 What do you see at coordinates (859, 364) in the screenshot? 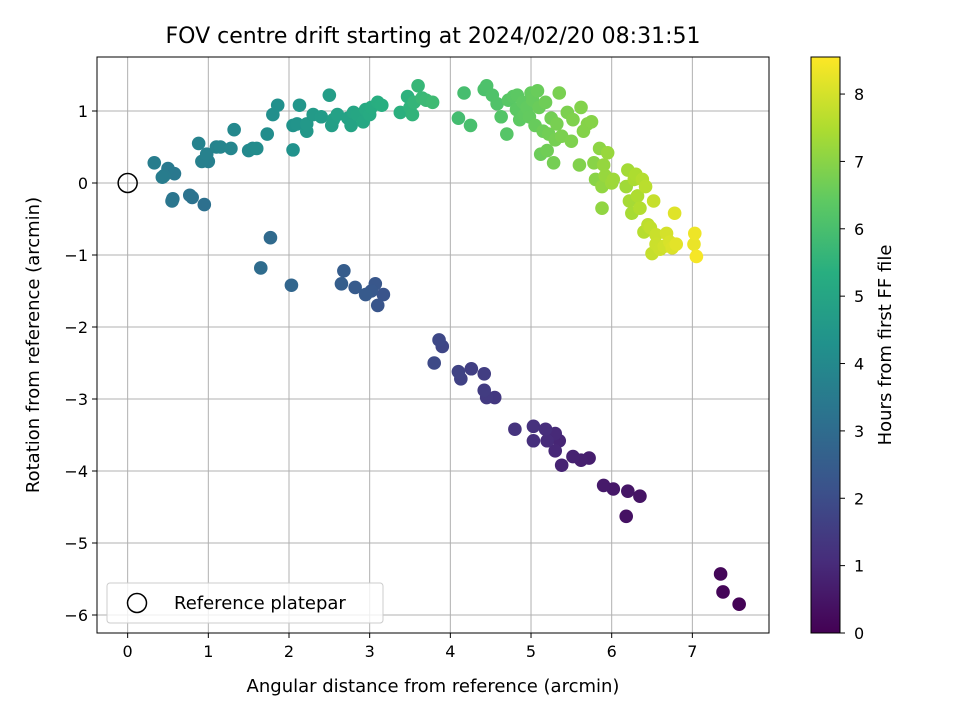
I see `colorbar-tick-label: 4` at bounding box center [859, 364].